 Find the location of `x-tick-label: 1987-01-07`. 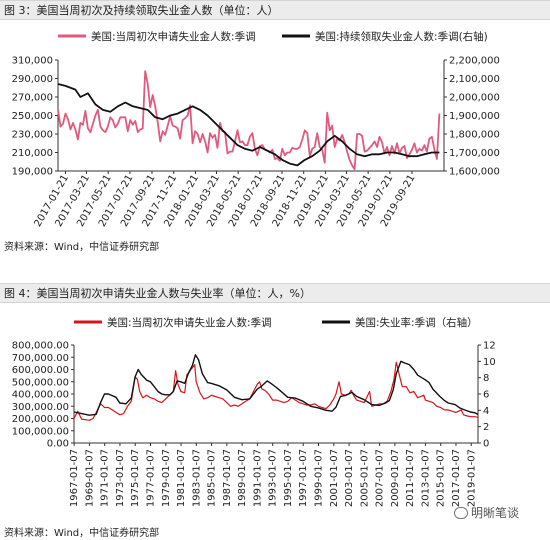

x-tick-label: 1987-01-07 is located at coordinates (227, 478).